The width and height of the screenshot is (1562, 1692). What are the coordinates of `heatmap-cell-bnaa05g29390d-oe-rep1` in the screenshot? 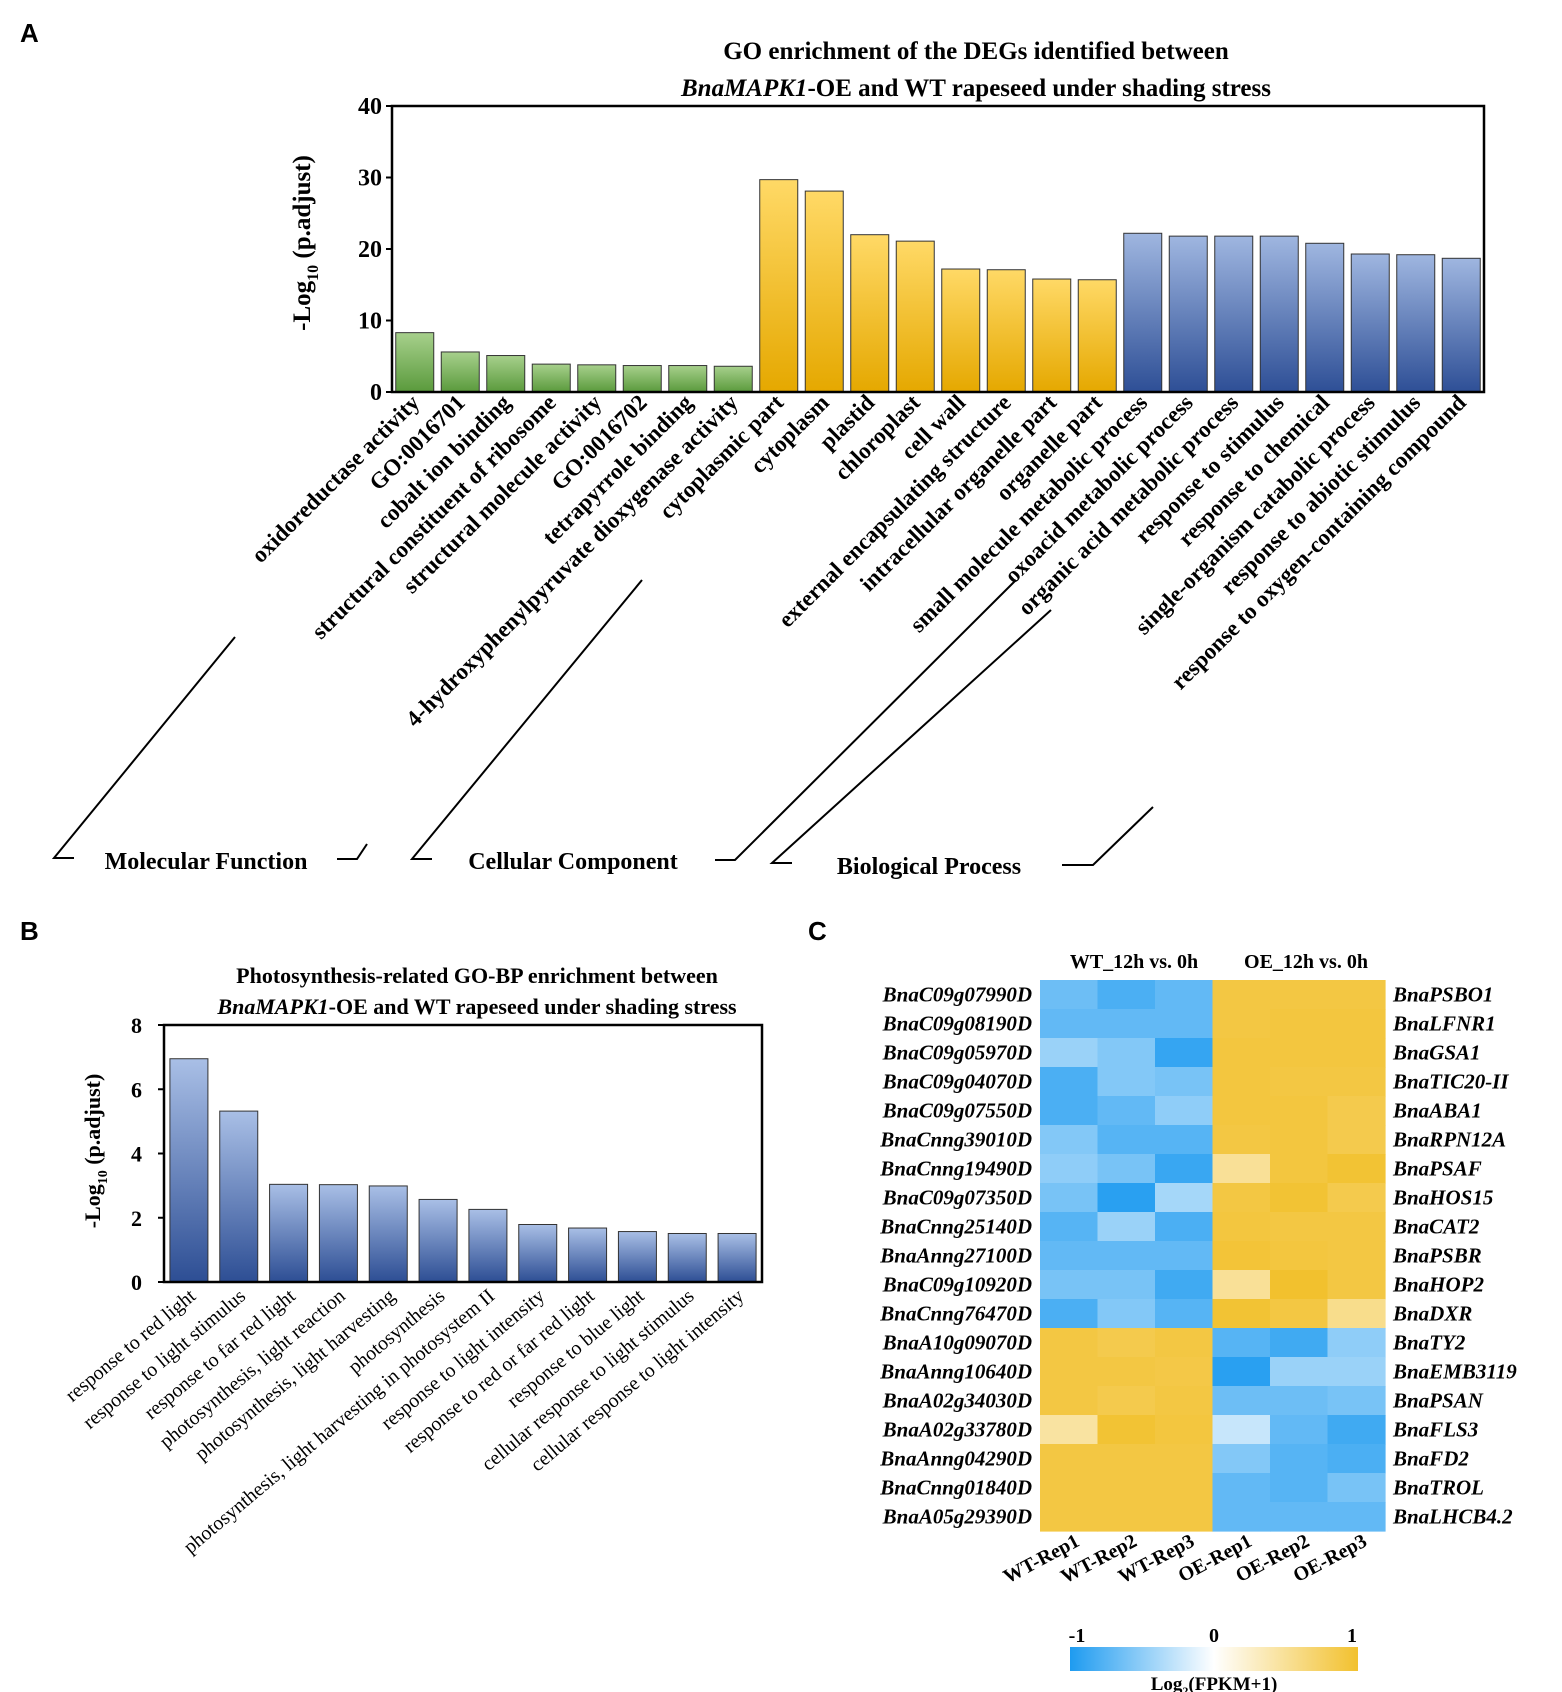 It's located at (1241, 1517).